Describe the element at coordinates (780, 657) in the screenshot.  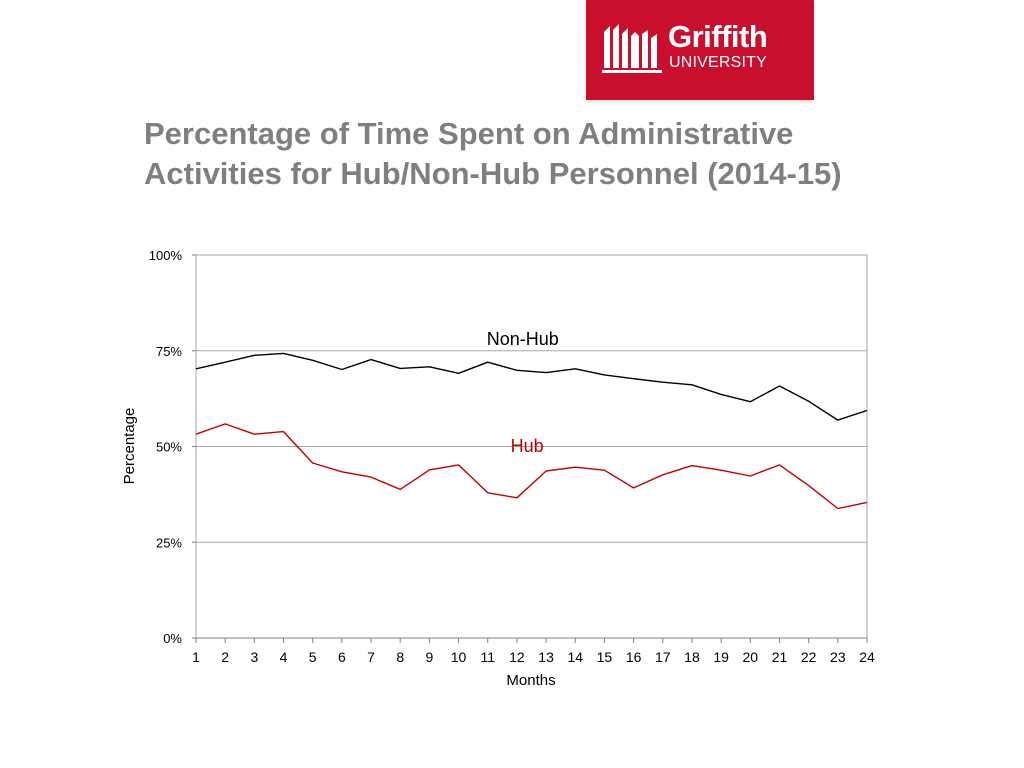
I see `x-tick-label: 21` at that location.